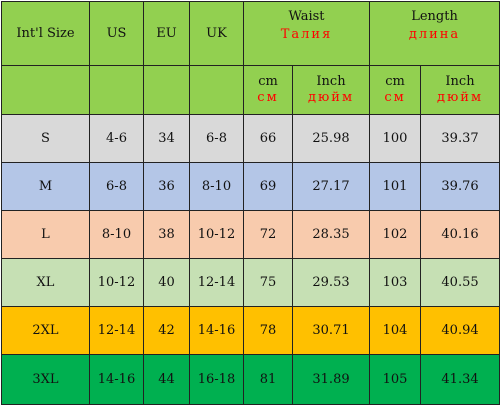  I want to click on table-row-2xl: 2XL 12-14 42 14-16 78 30.71 104 40.94, so click(251, 330).